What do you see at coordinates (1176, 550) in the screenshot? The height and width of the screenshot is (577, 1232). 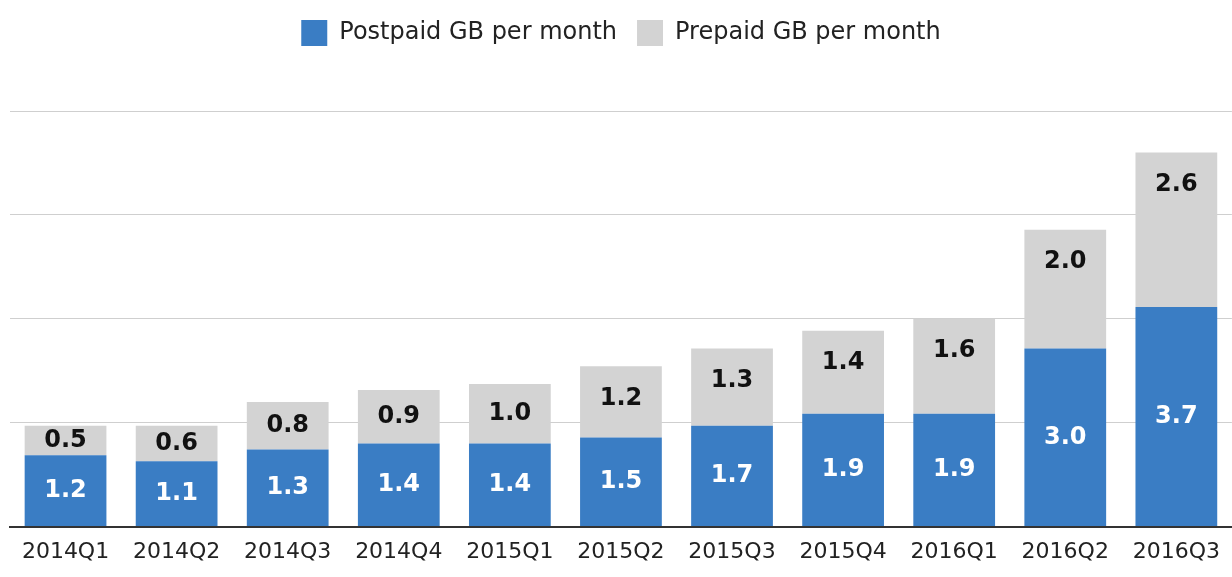 I see `x-tick-label: 2016Q3` at bounding box center [1176, 550].